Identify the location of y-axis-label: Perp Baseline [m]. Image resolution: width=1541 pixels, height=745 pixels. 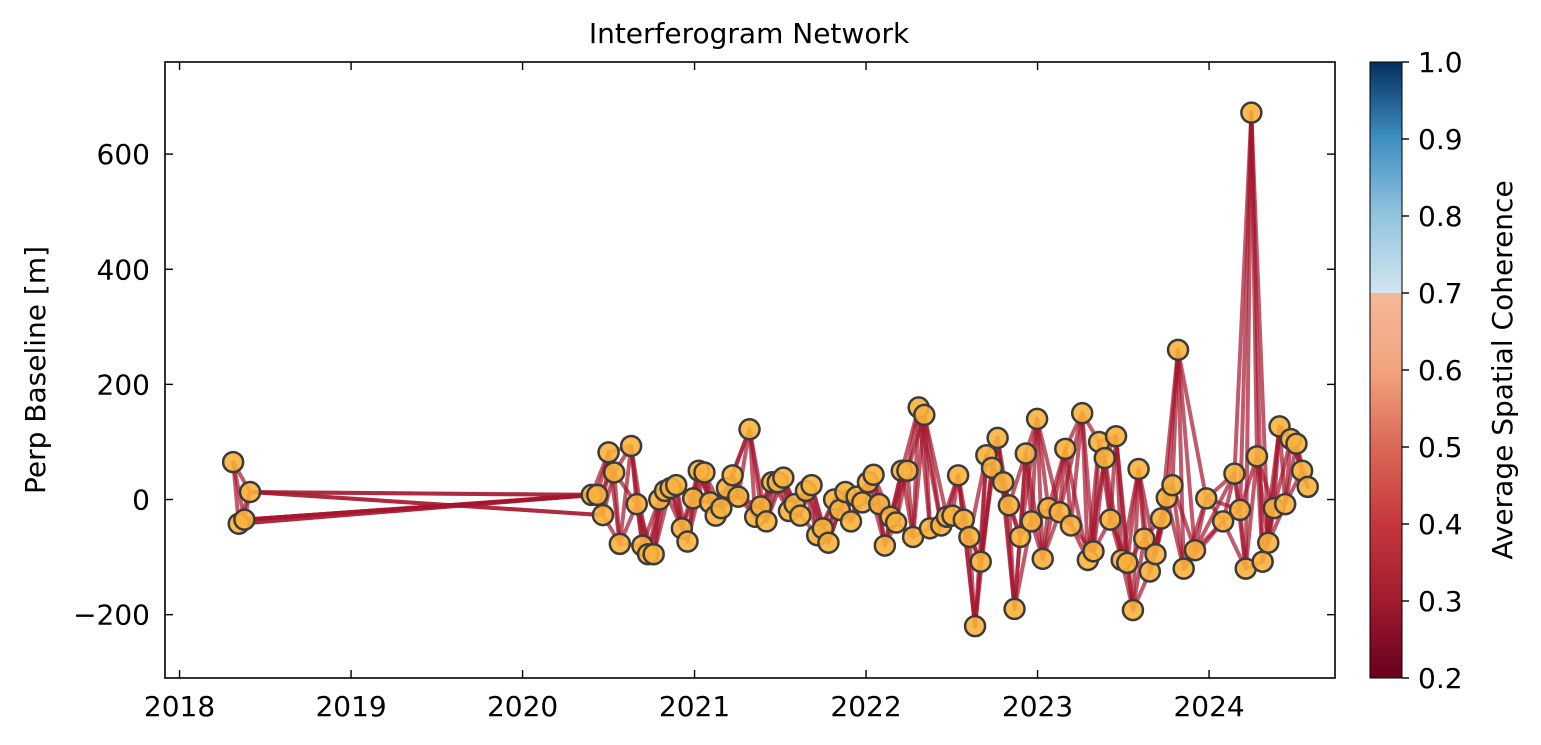
(35, 370).